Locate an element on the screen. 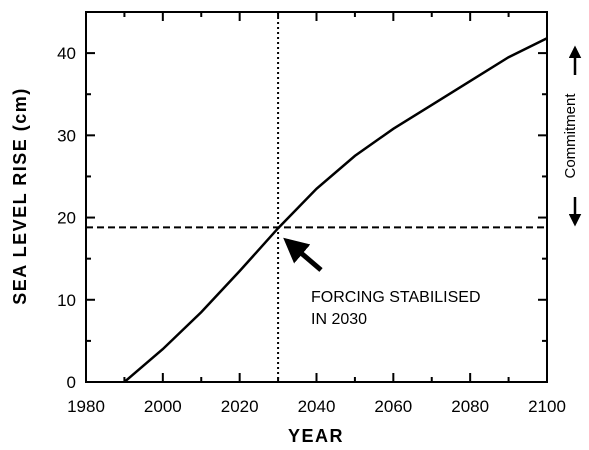 This screenshot has width=589, height=450. y-tick-label: 10 is located at coordinates (66, 300).